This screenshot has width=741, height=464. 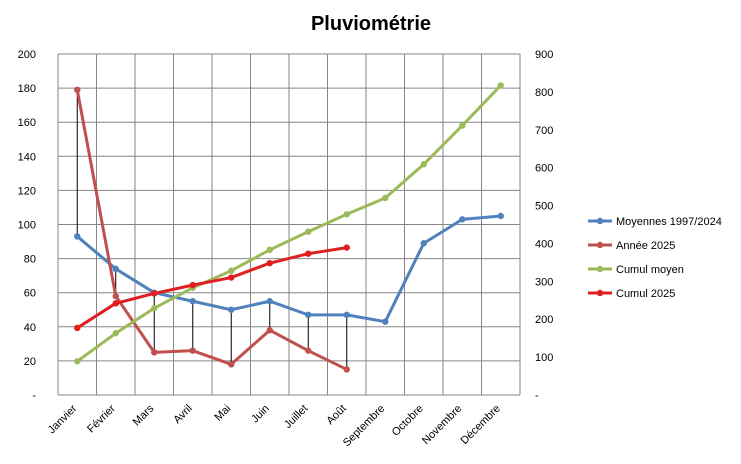 I want to click on y-left-tick-label: 80, so click(x=30, y=260).